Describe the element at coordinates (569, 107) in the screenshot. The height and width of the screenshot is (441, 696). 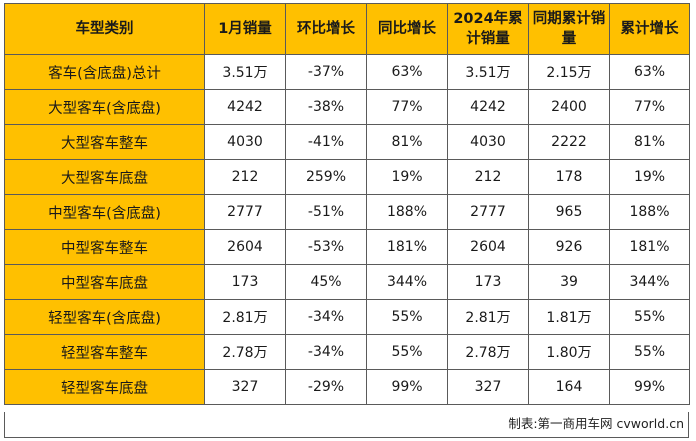
I see `value-cell: 2400` at that location.